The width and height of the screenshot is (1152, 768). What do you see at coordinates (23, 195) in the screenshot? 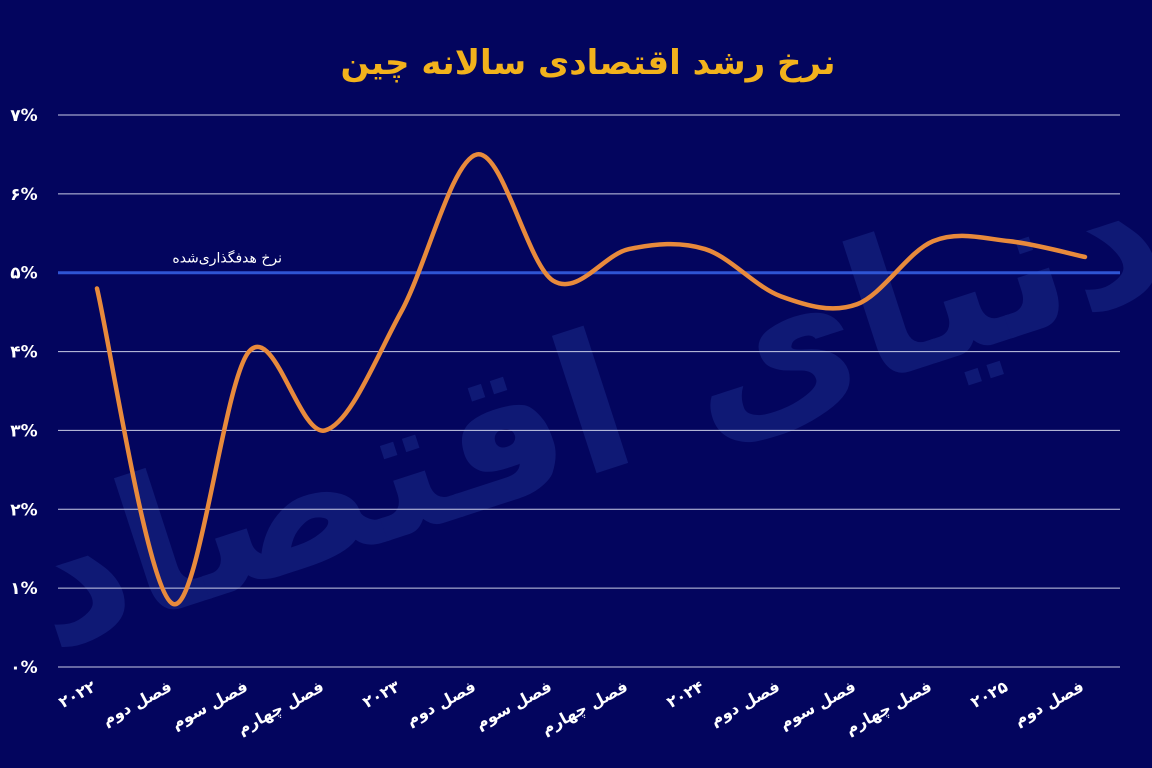
I see `y-tick-label: ۶%` at bounding box center [23, 195].